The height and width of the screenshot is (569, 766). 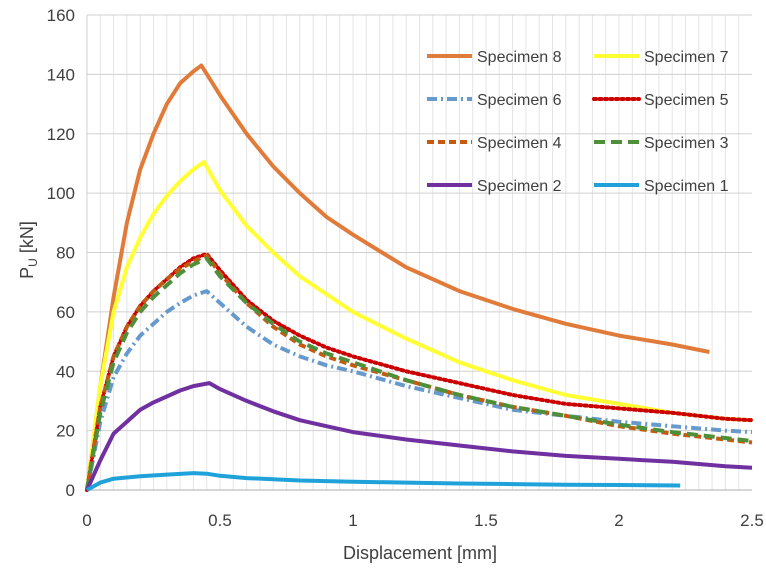 I want to click on legend-label: Specimen 4, so click(x=519, y=143).